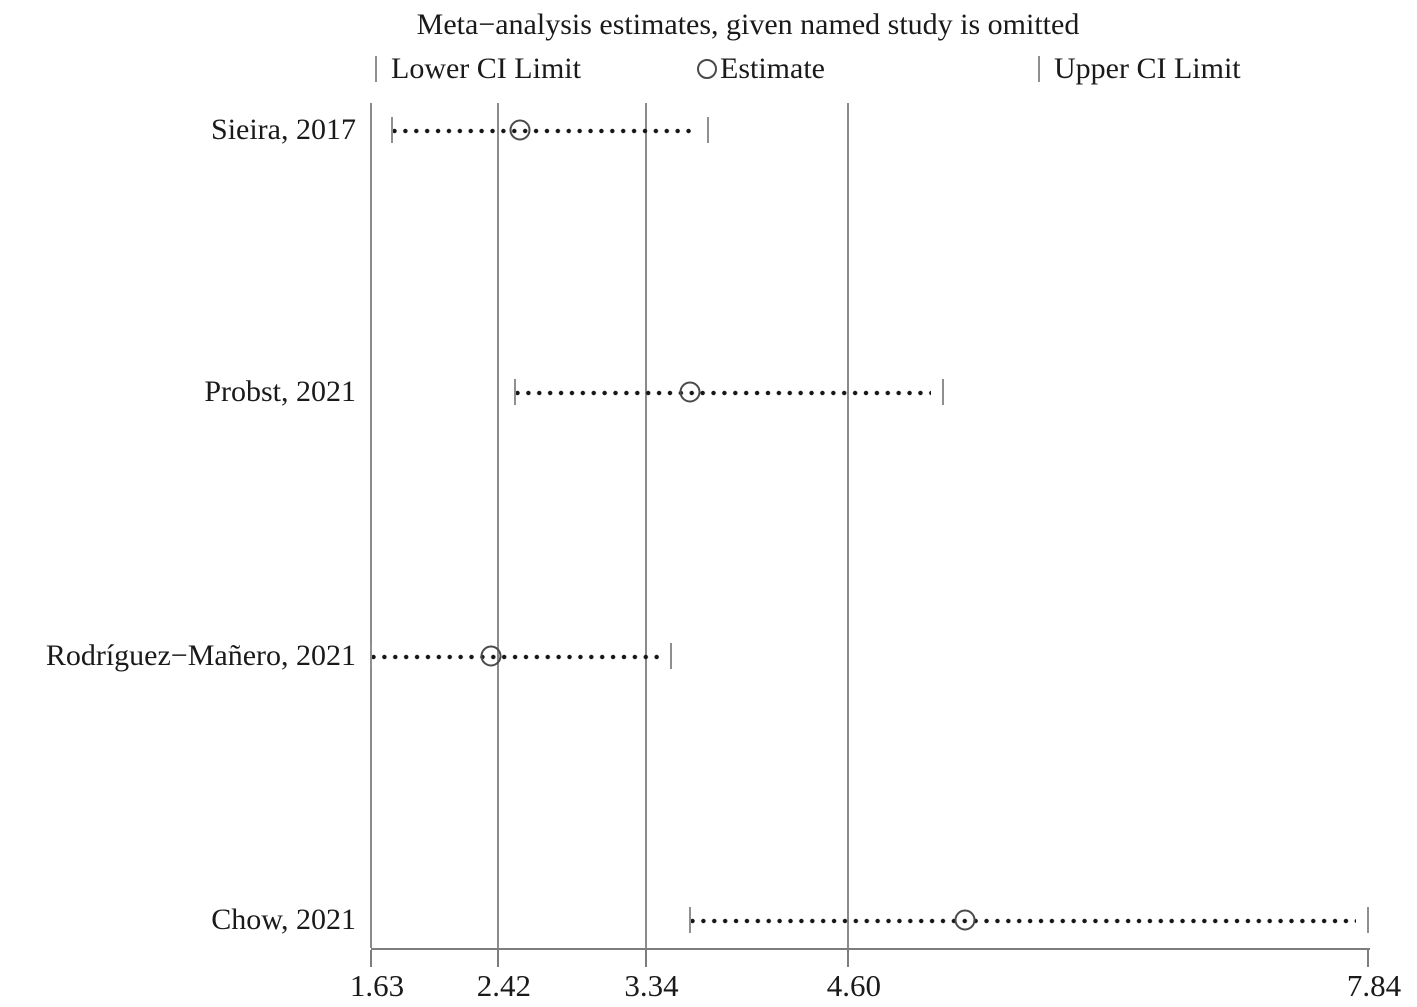 This screenshot has height=1007, width=1417. Describe the element at coordinates (283, 919) in the screenshot. I see `study-label: Chow, 2021` at that location.